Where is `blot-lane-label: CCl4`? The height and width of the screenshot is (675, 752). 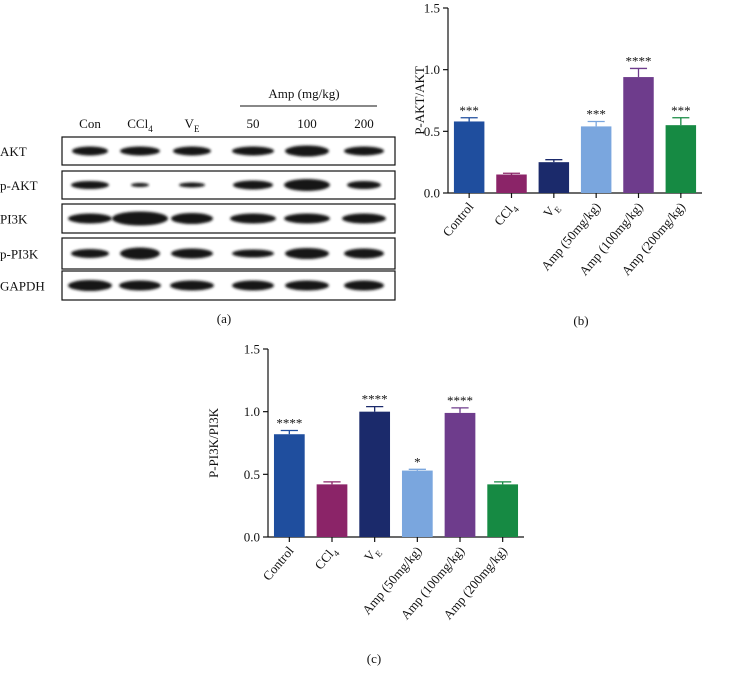
blot-lane-label: CCl4 is located at coordinates (140, 125).